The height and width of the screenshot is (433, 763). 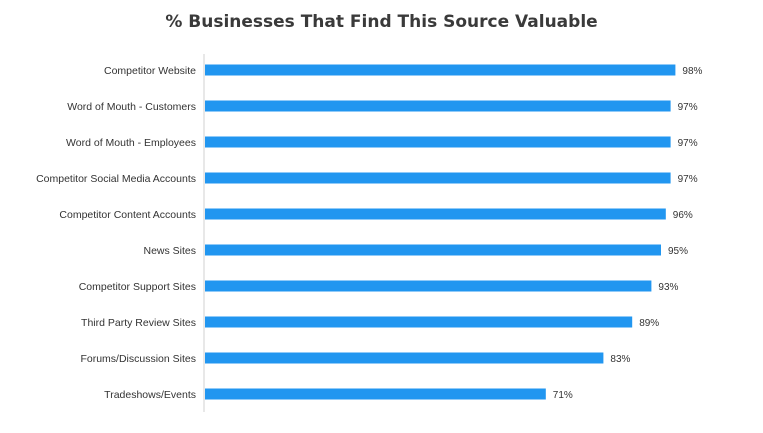 I want to click on value-label: 83%, so click(x=620, y=359).